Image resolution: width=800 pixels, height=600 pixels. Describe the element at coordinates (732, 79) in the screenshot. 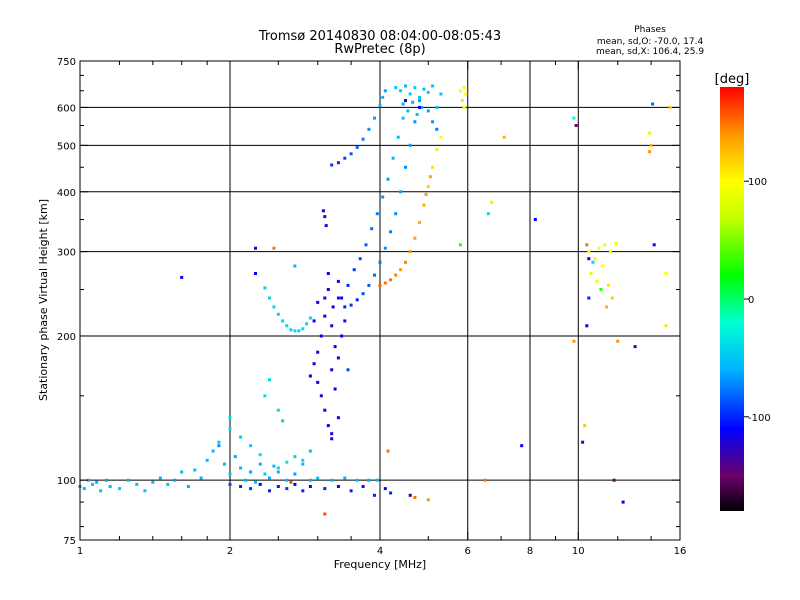

I see `colorbar-label: [deg]` at that location.